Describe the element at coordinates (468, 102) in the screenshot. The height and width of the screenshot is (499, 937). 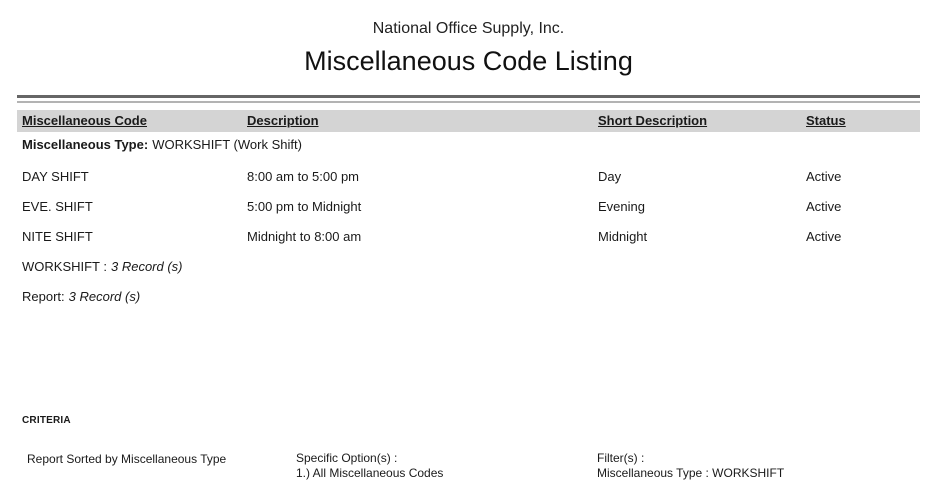
I see `divider-rule-light` at that location.